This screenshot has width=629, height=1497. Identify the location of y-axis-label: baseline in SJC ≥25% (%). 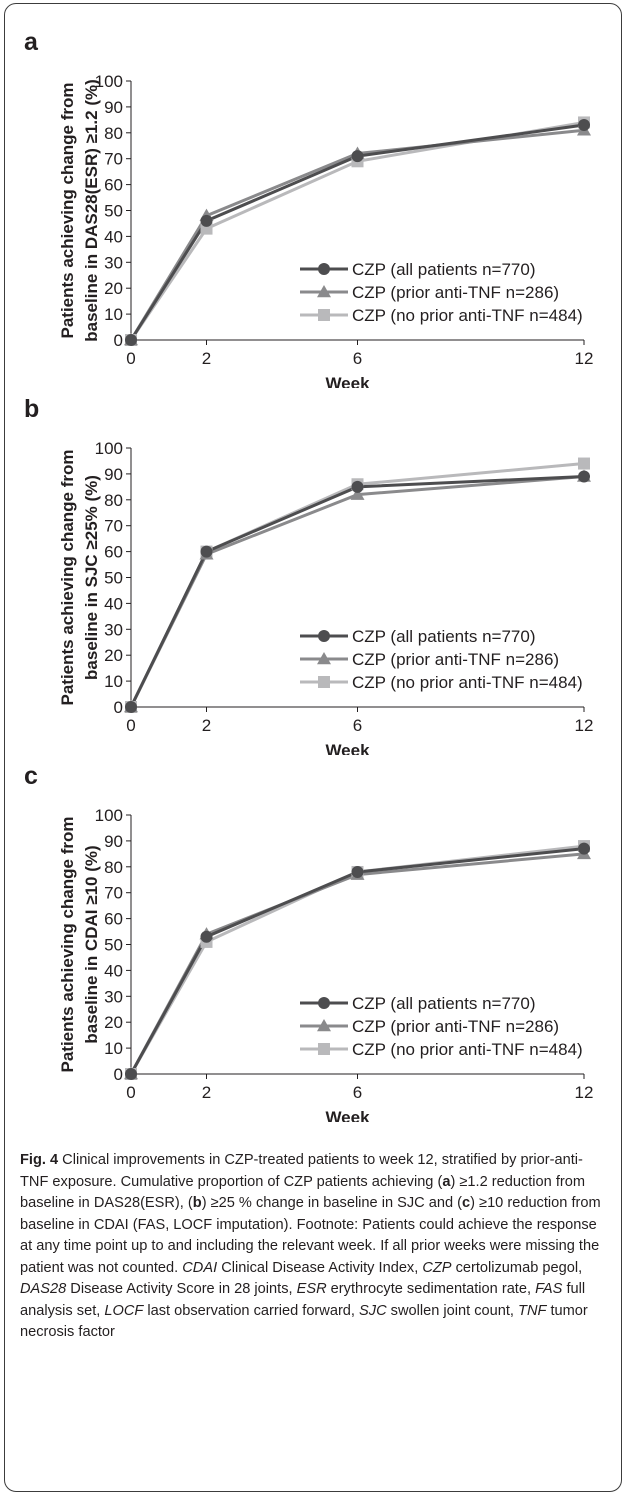
(91, 577).